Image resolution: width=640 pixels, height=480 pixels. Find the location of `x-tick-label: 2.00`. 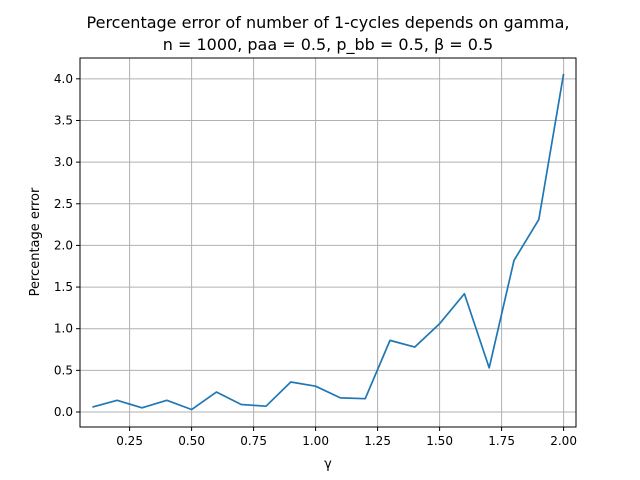

x-tick-label: 2.00 is located at coordinates (563, 441).